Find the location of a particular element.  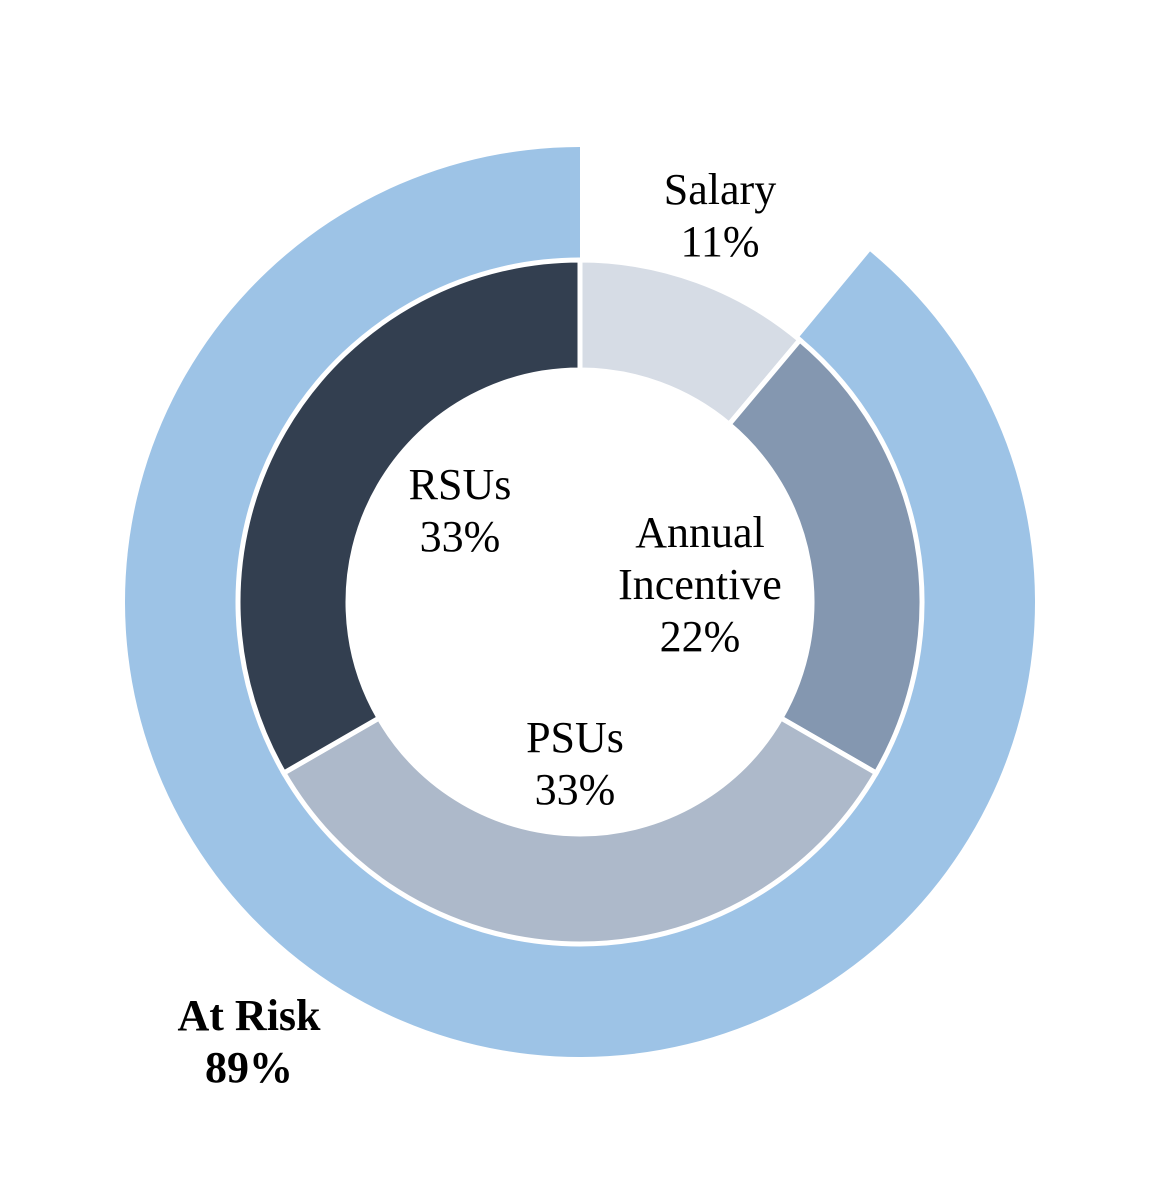

label-line: RSUs is located at coordinates (460, 484).